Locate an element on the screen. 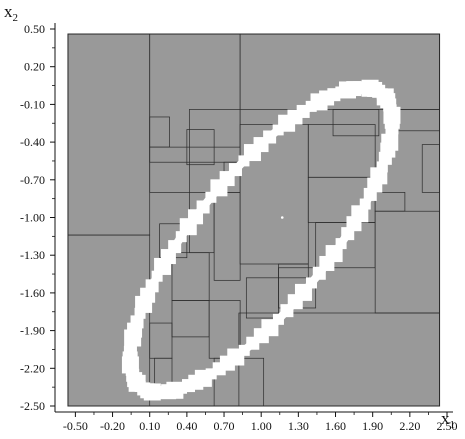 This screenshot has width=465, height=439. x-axis-label: x1 is located at coordinates (448, 420).